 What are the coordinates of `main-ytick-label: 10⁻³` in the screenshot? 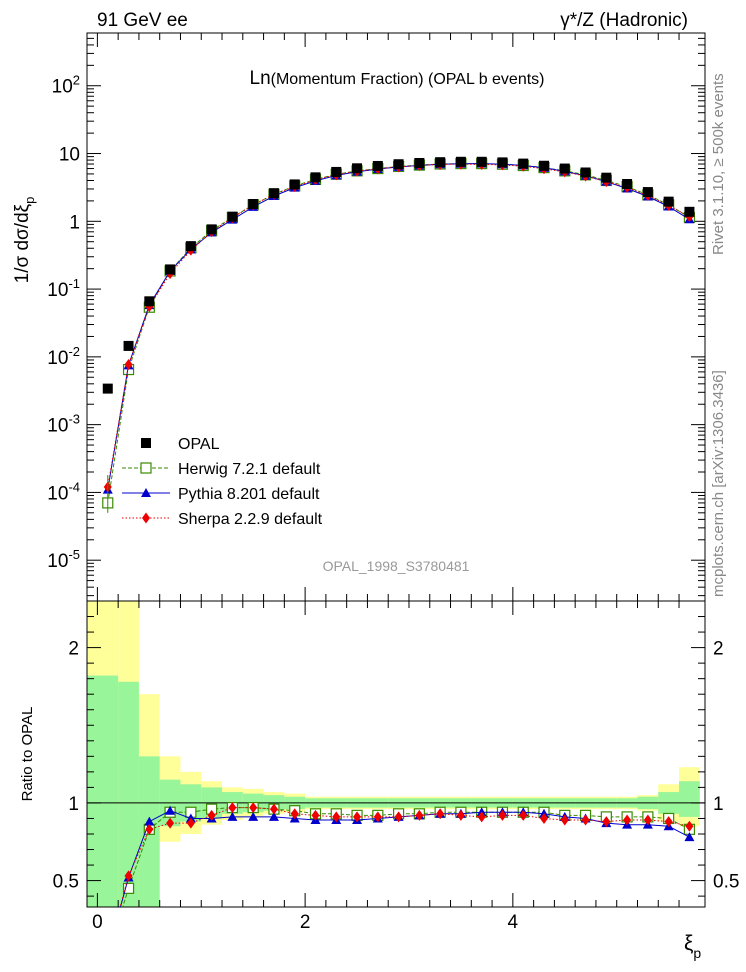 It's located at (63, 424).